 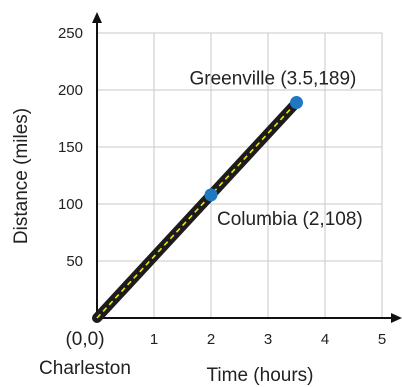 What do you see at coordinates (396, 318) in the screenshot?
I see `x-axis-arrow` at bounding box center [396, 318].